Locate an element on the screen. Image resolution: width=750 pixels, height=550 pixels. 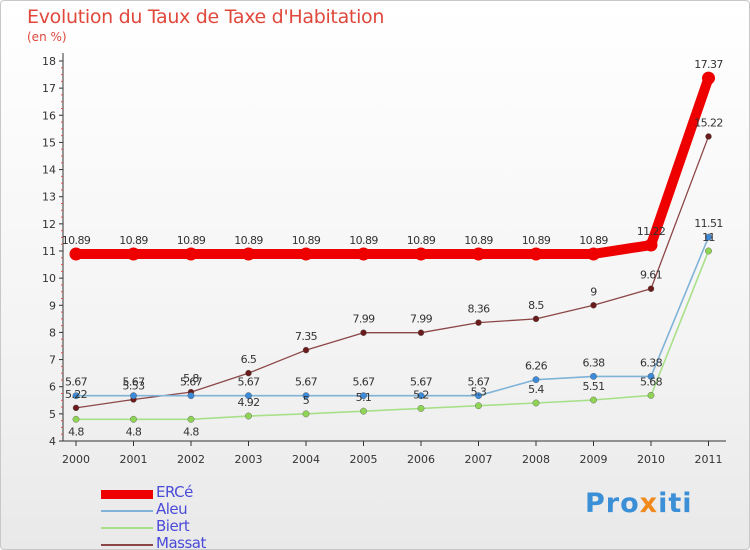
x-tick-label: 2010 is located at coordinates (651, 459).